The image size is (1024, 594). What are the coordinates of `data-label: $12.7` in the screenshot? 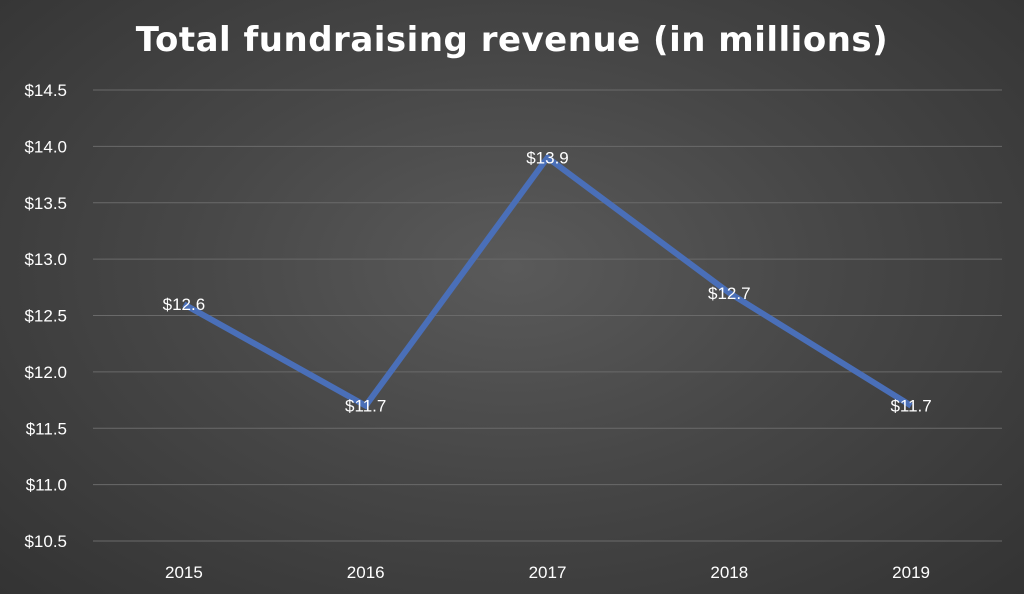 It's located at (729, 293).